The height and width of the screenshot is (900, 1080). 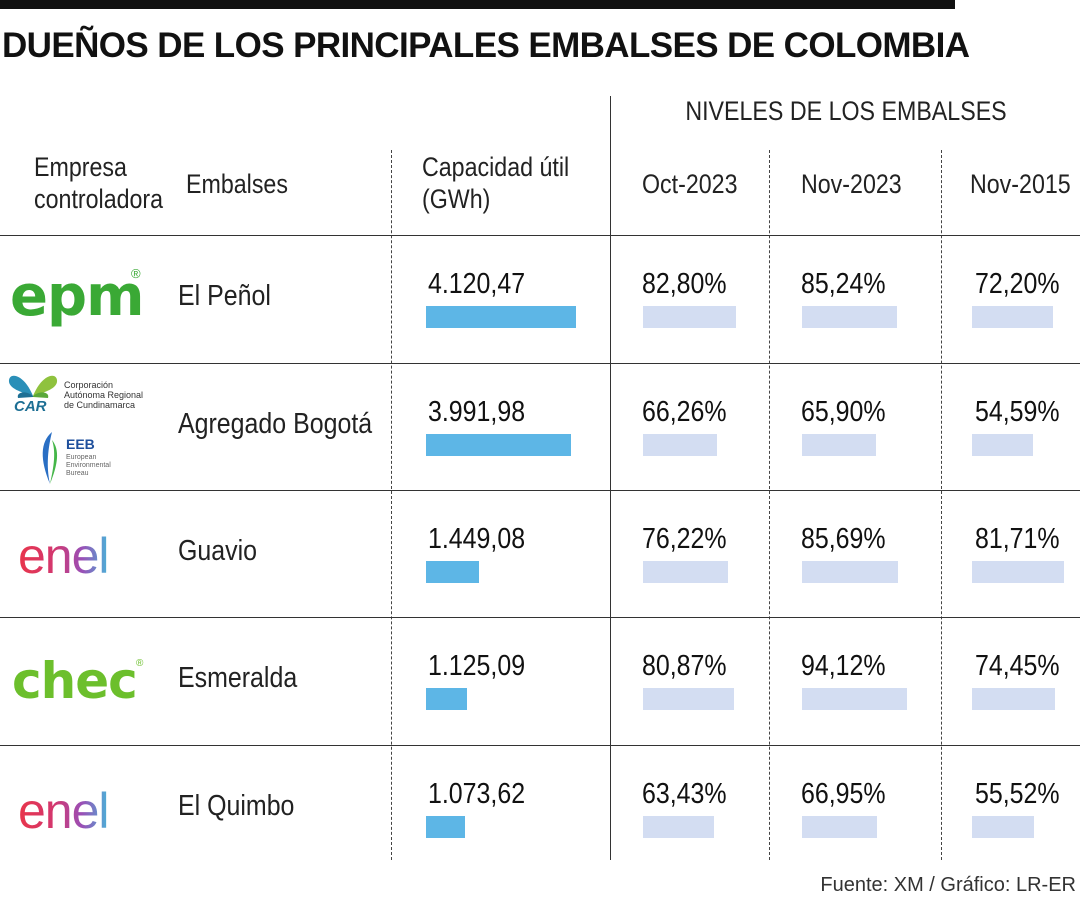 What do you see at coordinates (477, 4) in the screenshot?
I see `top-rule` at bounding box center [477, 4].